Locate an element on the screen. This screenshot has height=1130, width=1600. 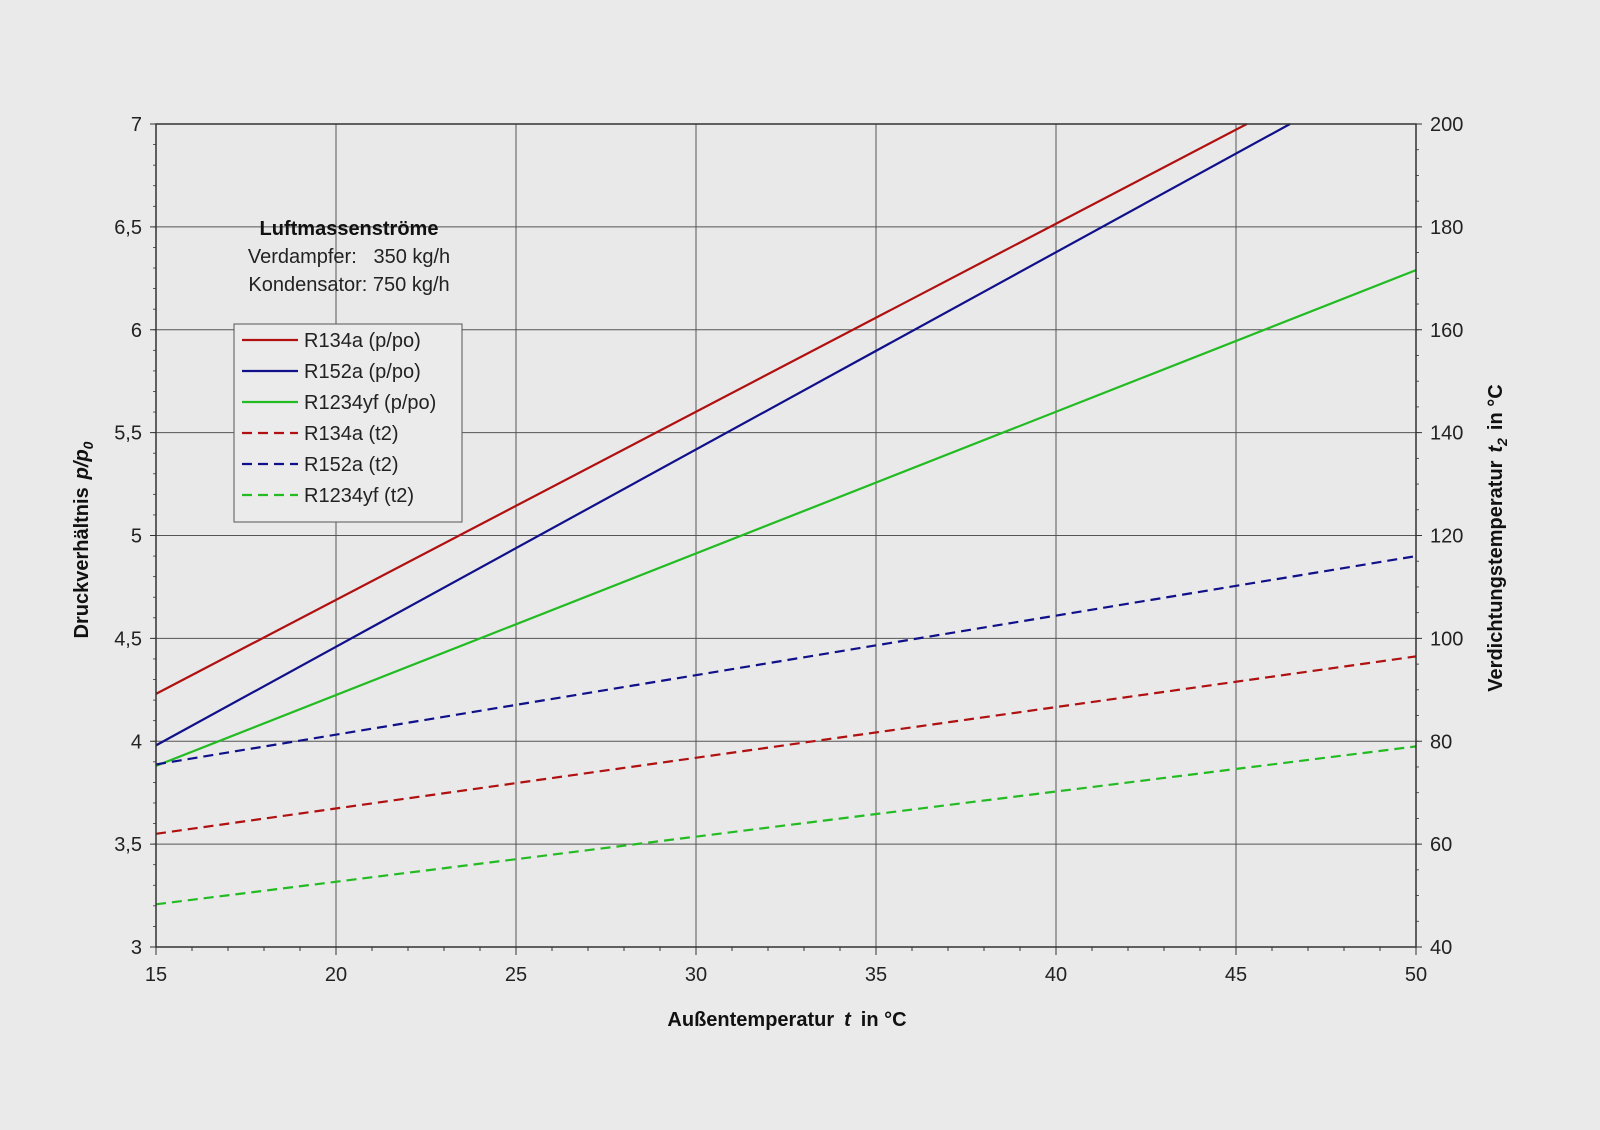
info-title: Luftmassenströme is located at coordinates (349, 229).